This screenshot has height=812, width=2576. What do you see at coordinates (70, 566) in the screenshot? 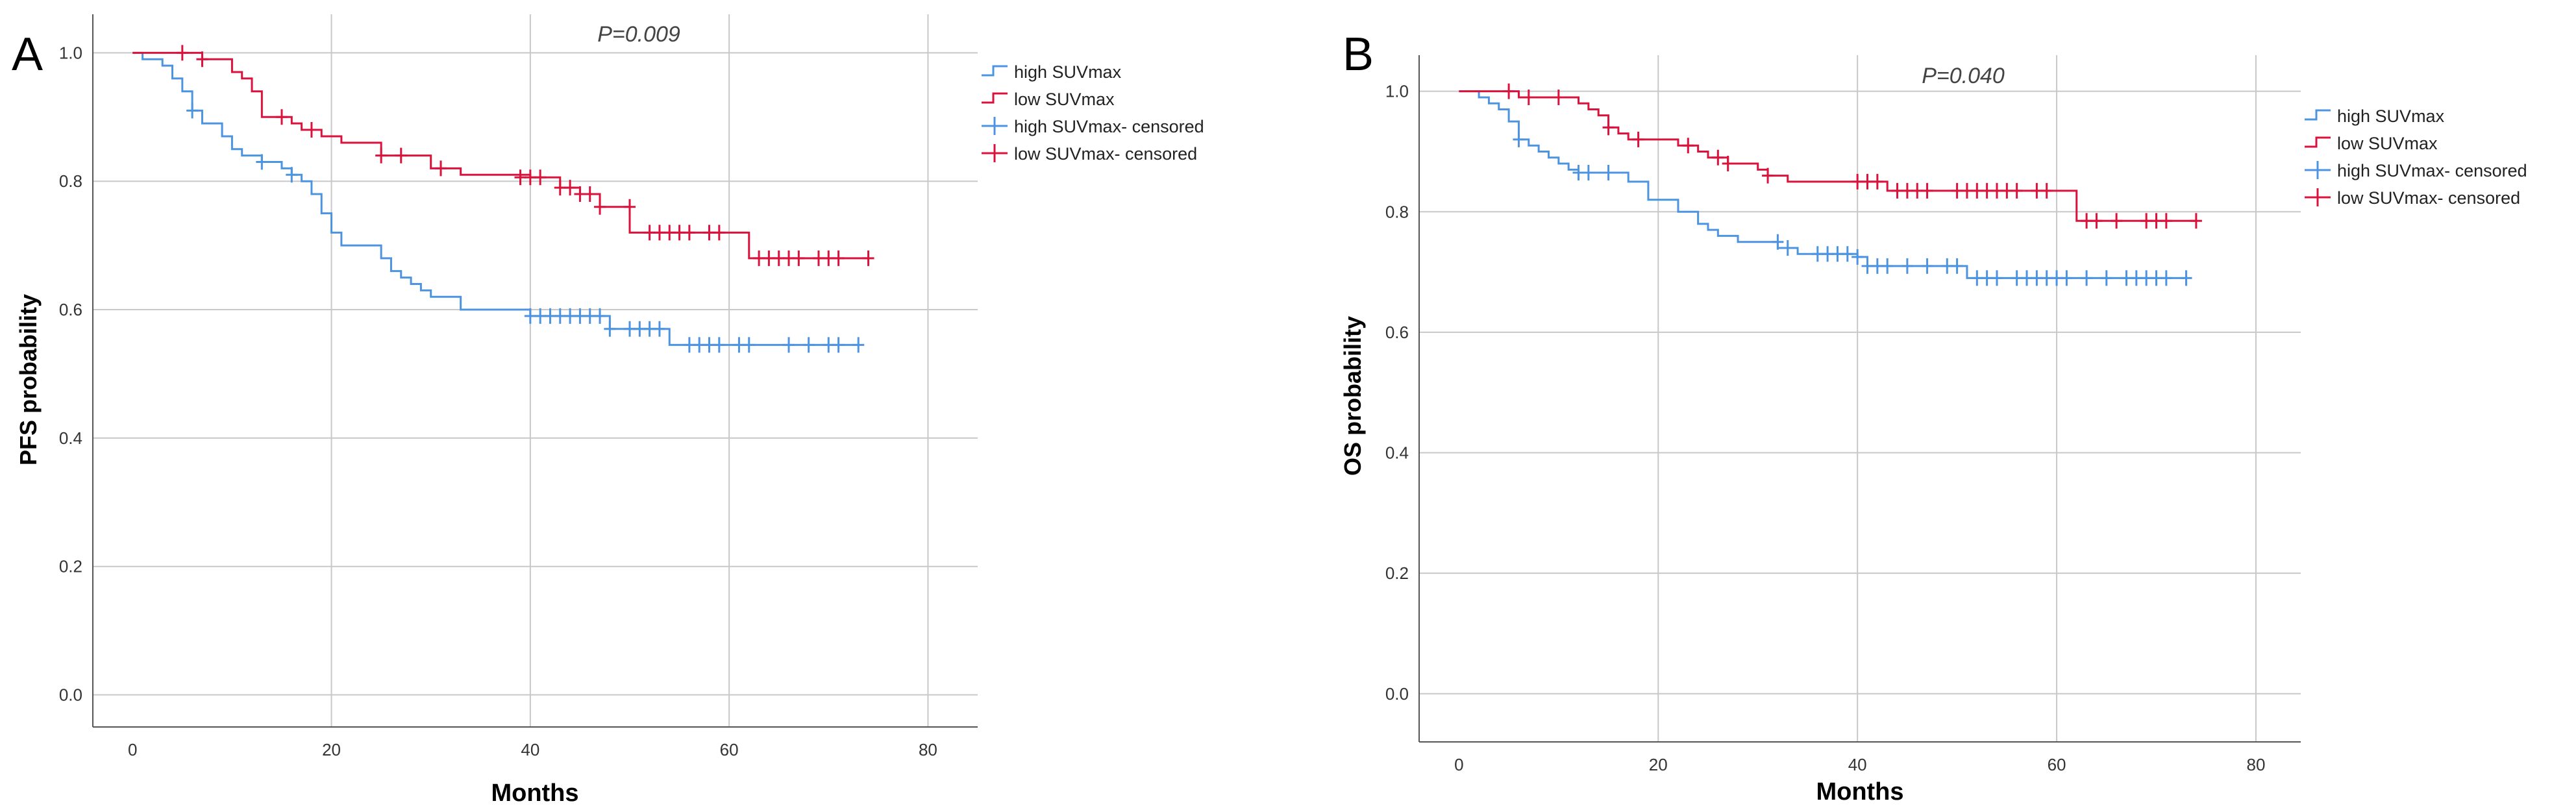
I see `panel-a-y-tick-label: 0.2` at bounding box center [70, 566].